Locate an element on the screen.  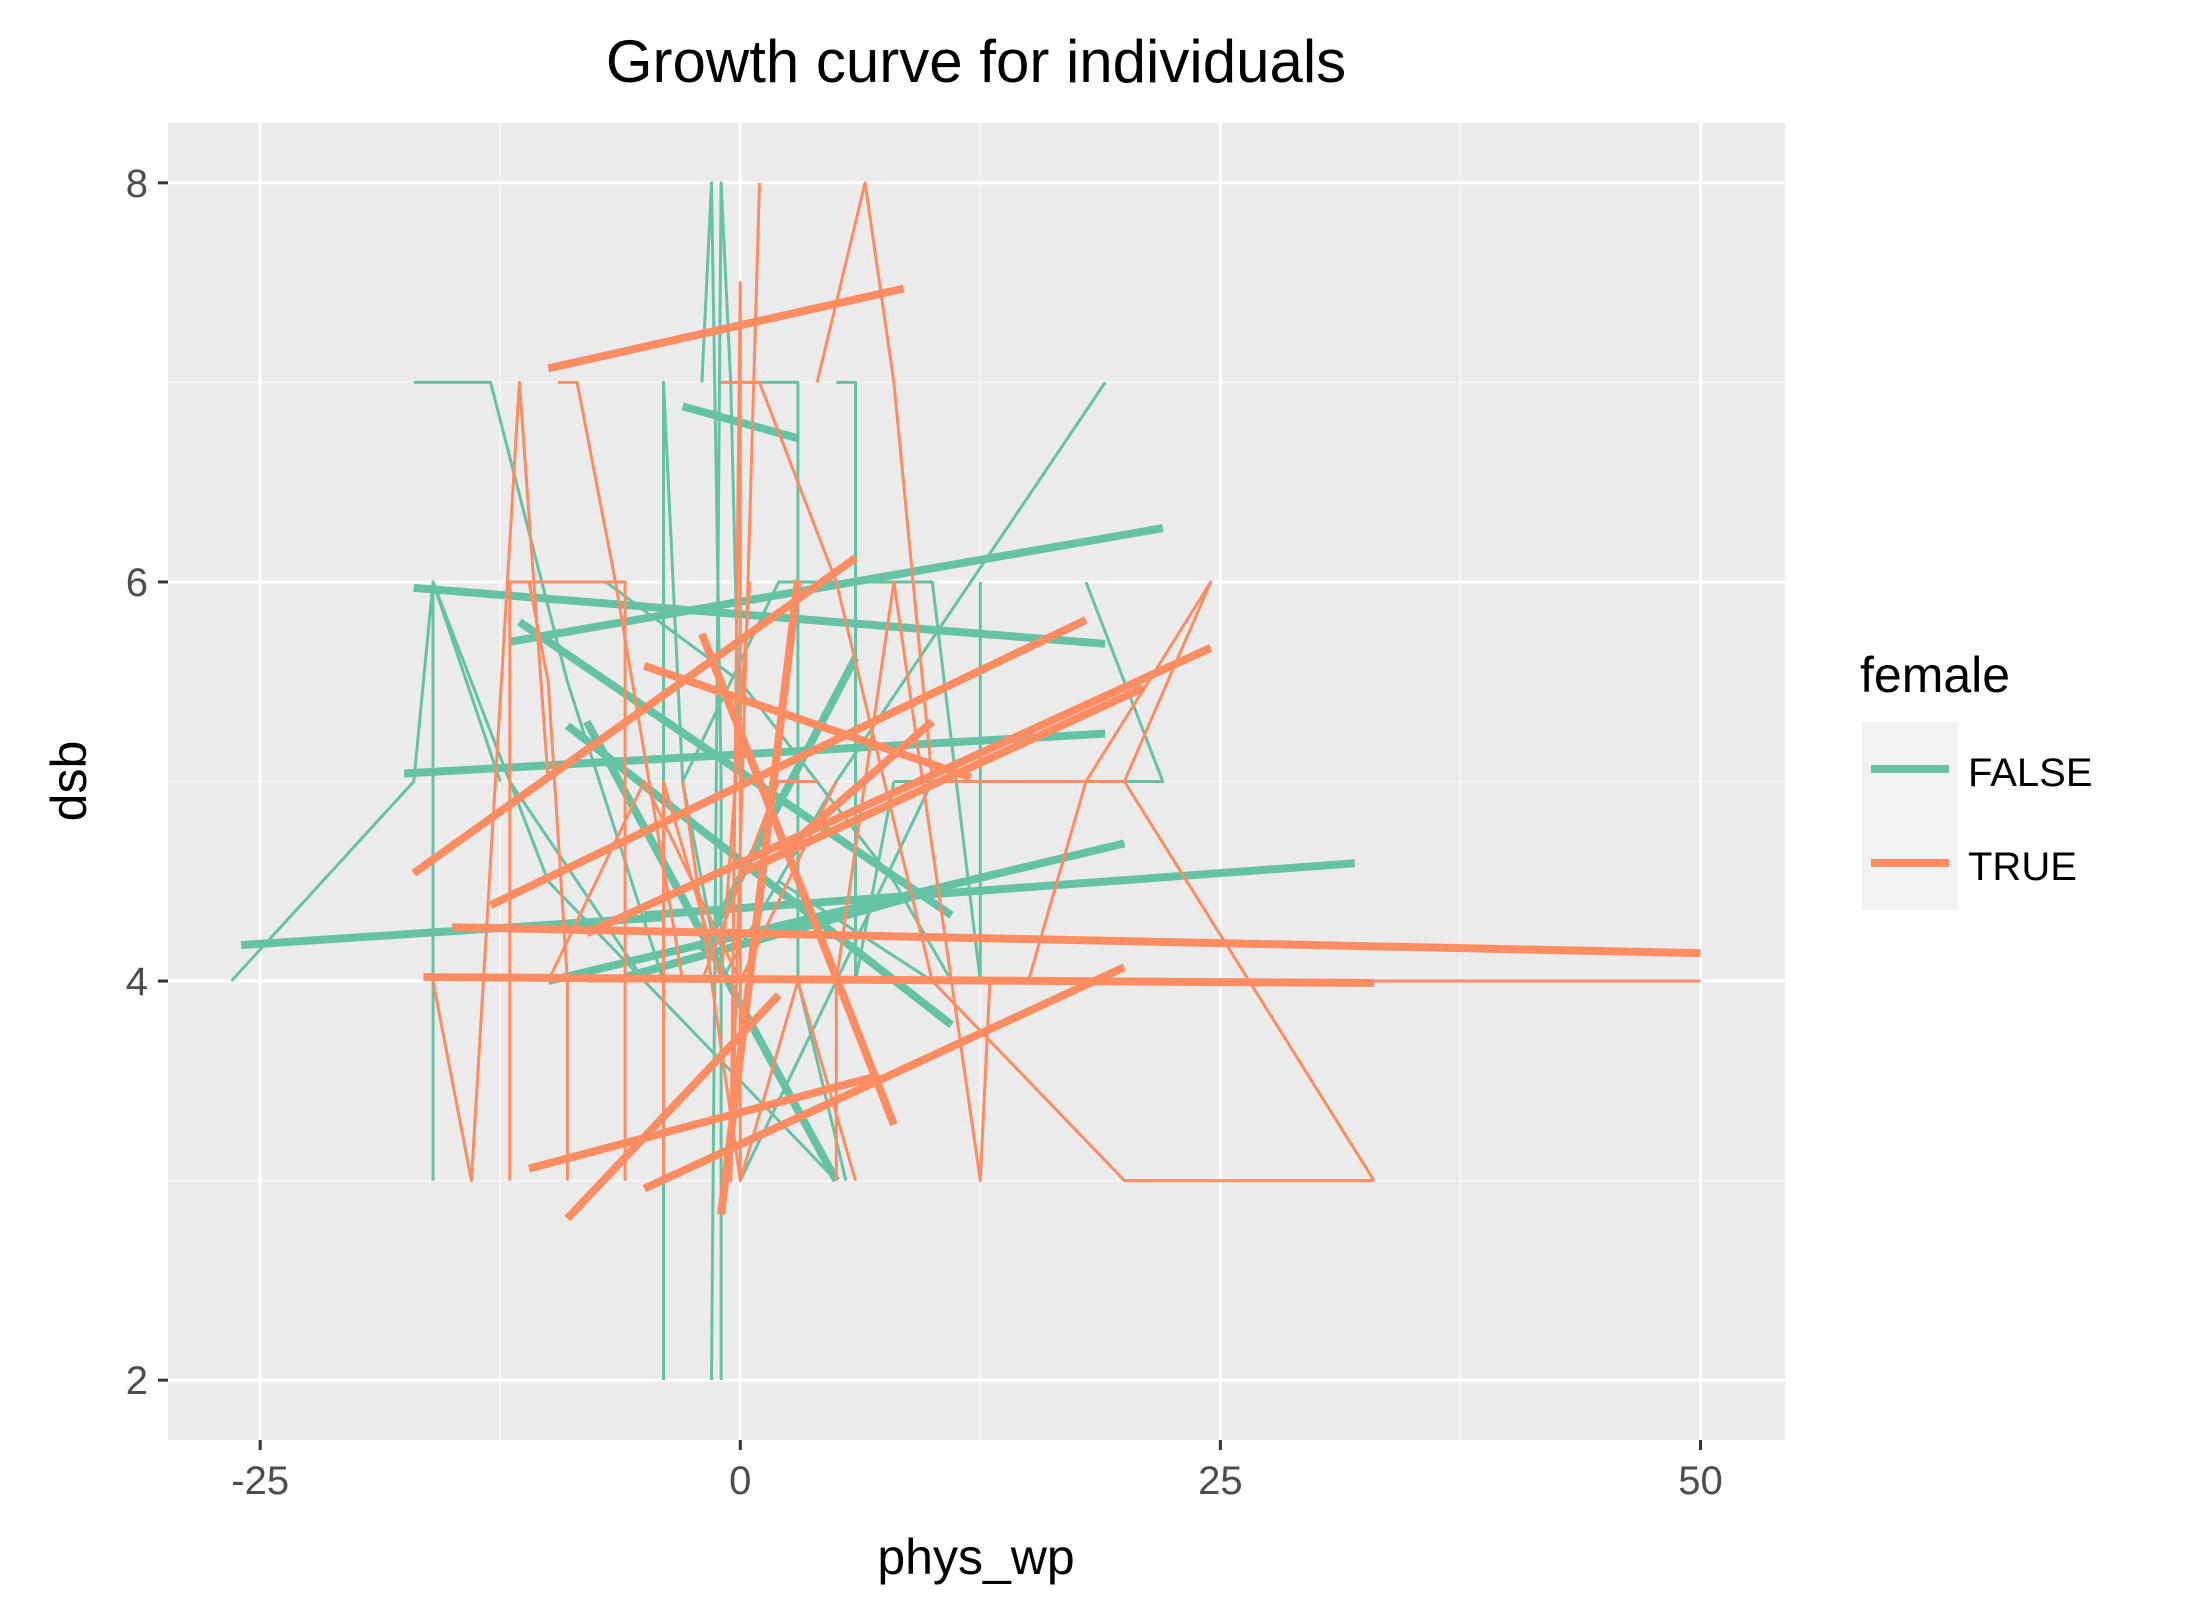
y-axis-ticks is located at coordinates (163, 781).